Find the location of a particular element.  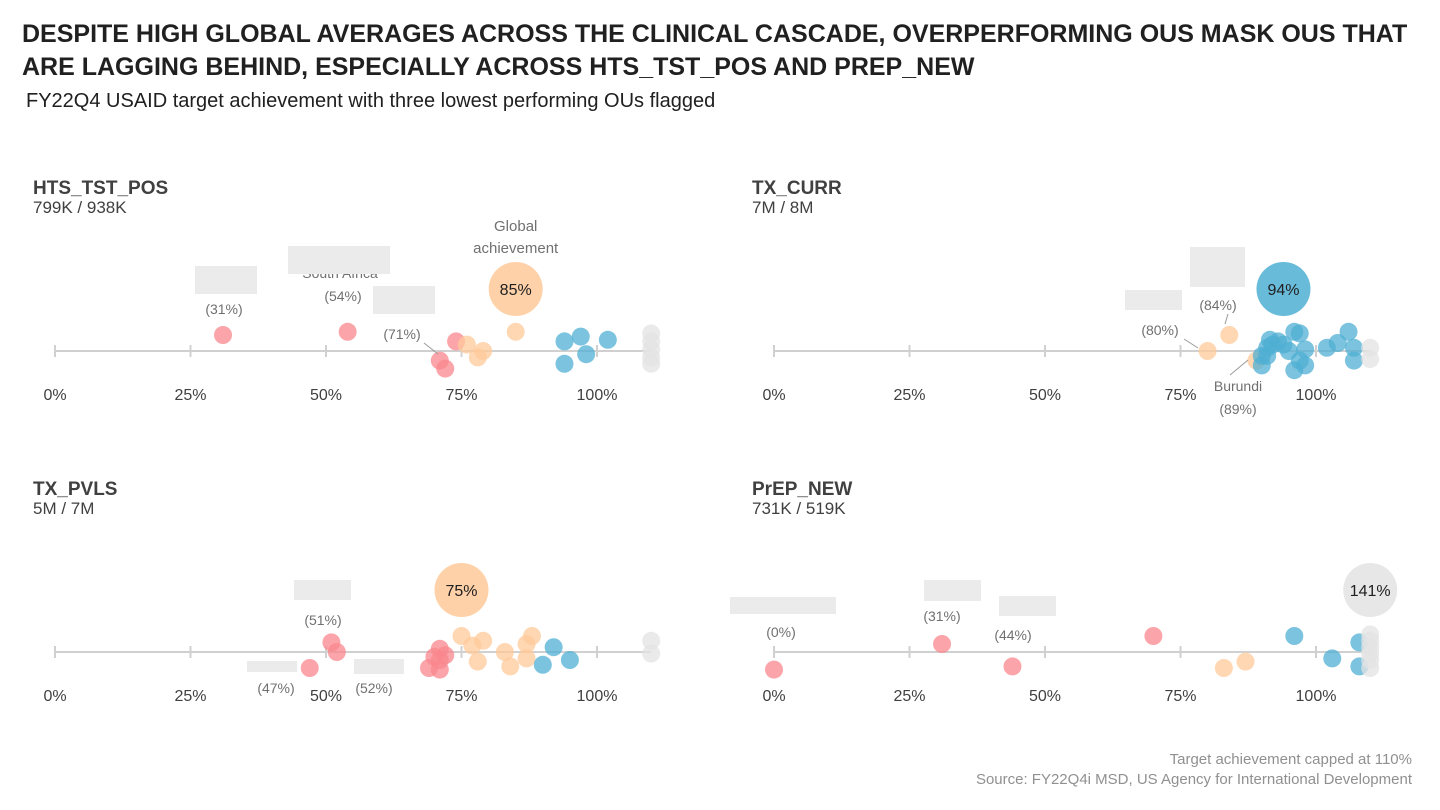

panel-title: PrEP_NEW is located at coordinates (802, 489).